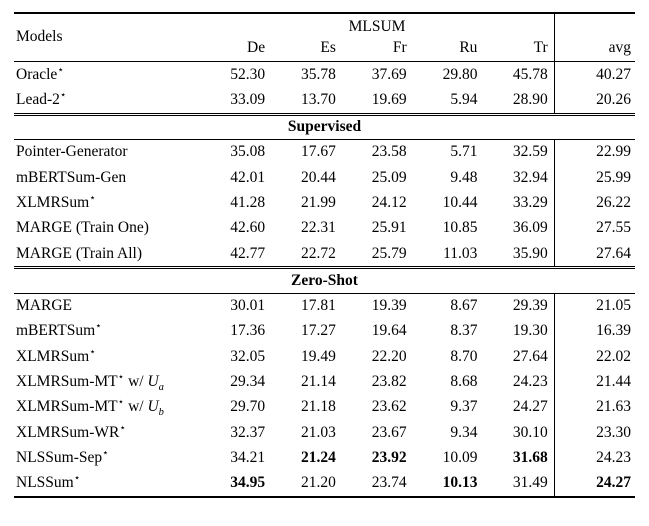  Describe the element at coordinates (389, 152) in the screenshot. I see `value-cell-fr: 23.58` at that location.